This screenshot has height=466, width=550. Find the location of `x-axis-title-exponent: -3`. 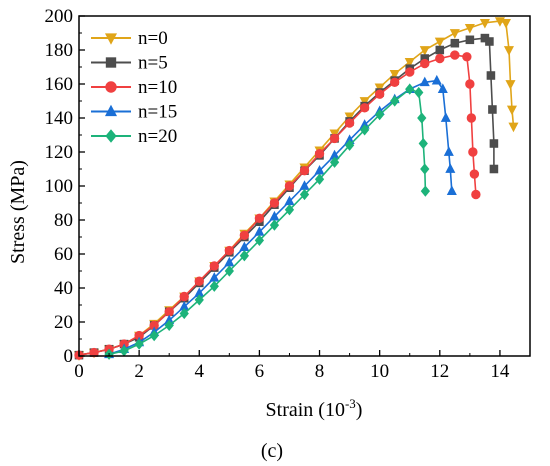

x-axis-title-exponent: -3 is located at coordinates (350, 403).